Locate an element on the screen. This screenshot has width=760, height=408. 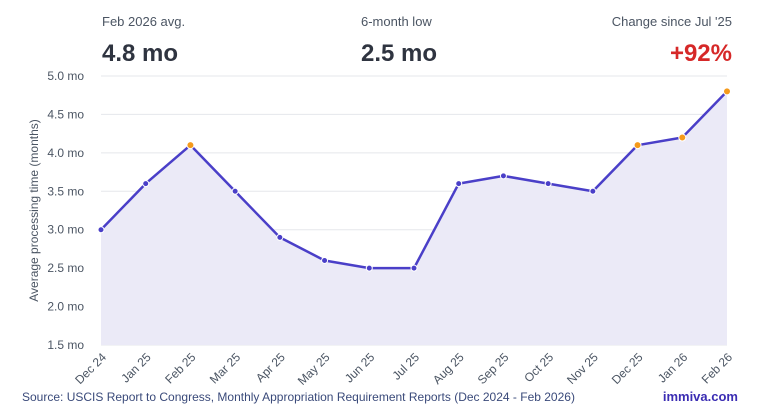
stat-change-since-jul-25: Change since Jul '25 +92% is located at coordinates (672, 41).